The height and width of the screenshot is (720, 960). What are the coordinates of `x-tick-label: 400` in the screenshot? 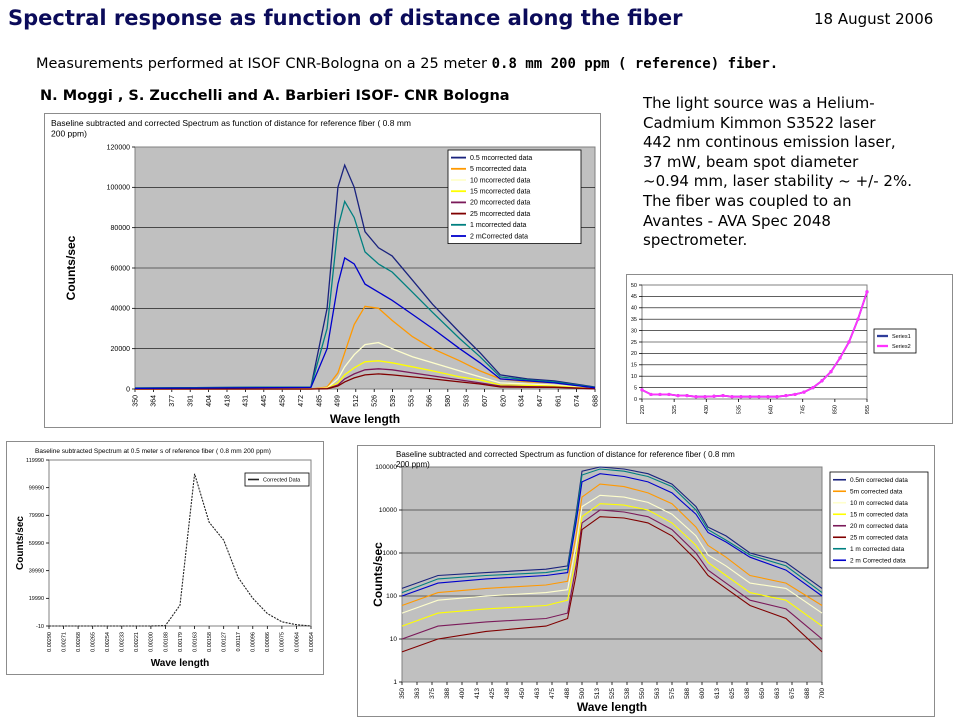 It's located at (462, 693).